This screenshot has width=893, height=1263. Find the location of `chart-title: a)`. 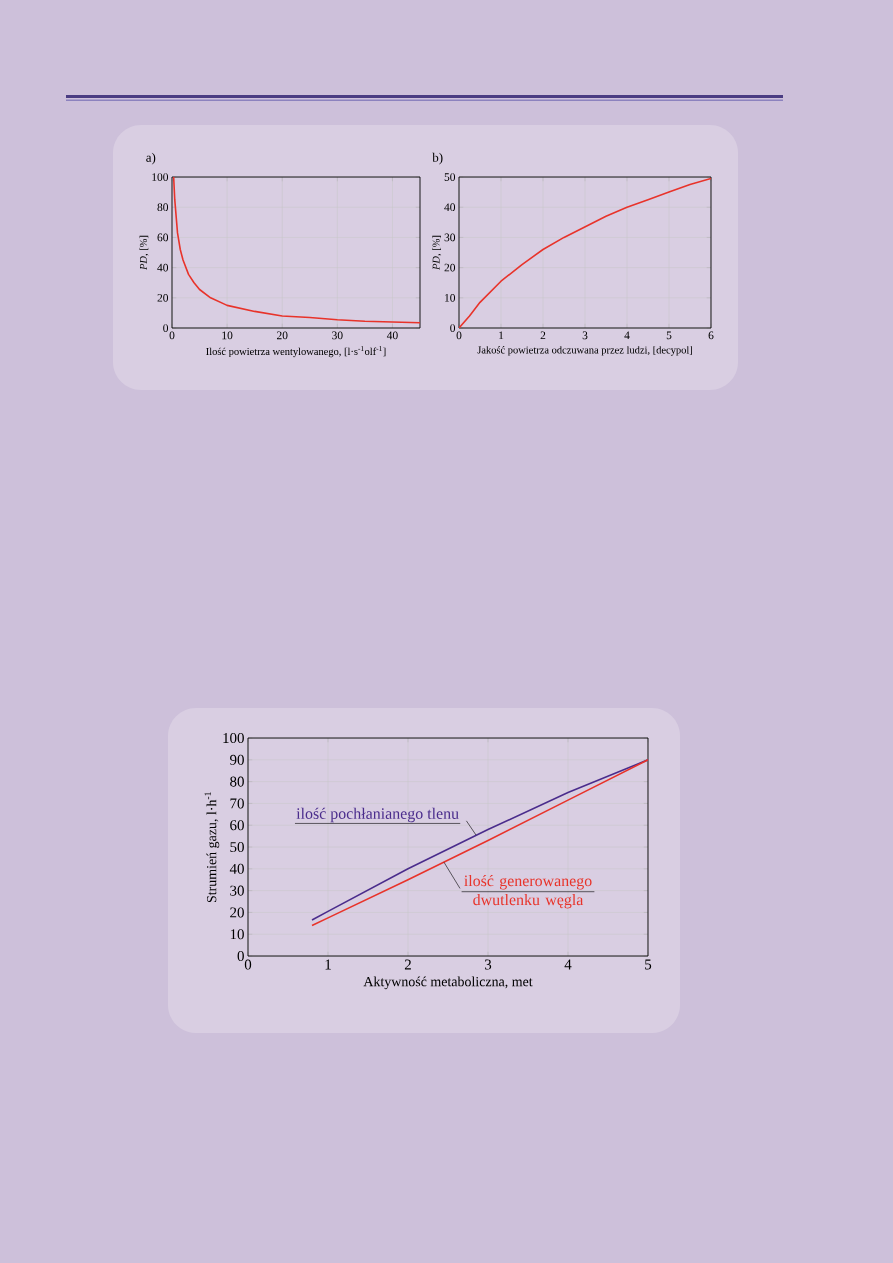

chart-title: a) is located at coordinates (151, 158).